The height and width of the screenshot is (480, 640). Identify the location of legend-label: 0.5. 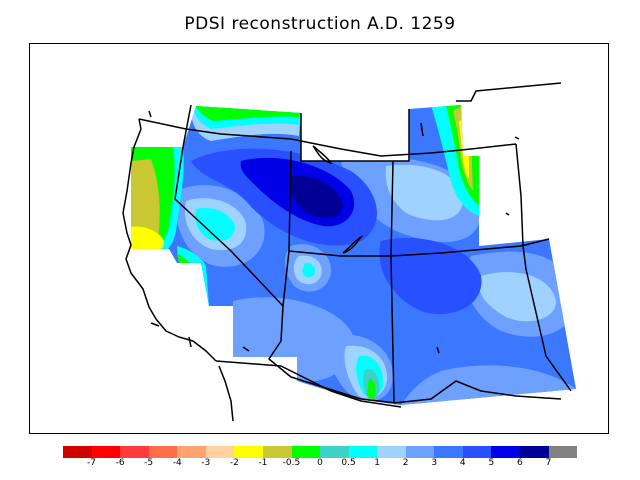
(348, 463).